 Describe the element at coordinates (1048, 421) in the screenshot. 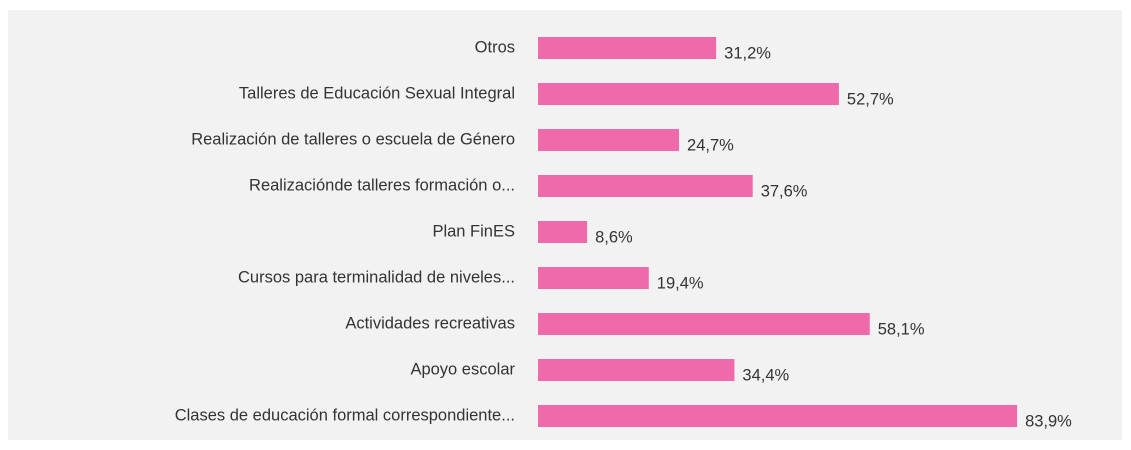

I see `value-label: 83,9%` at that location.